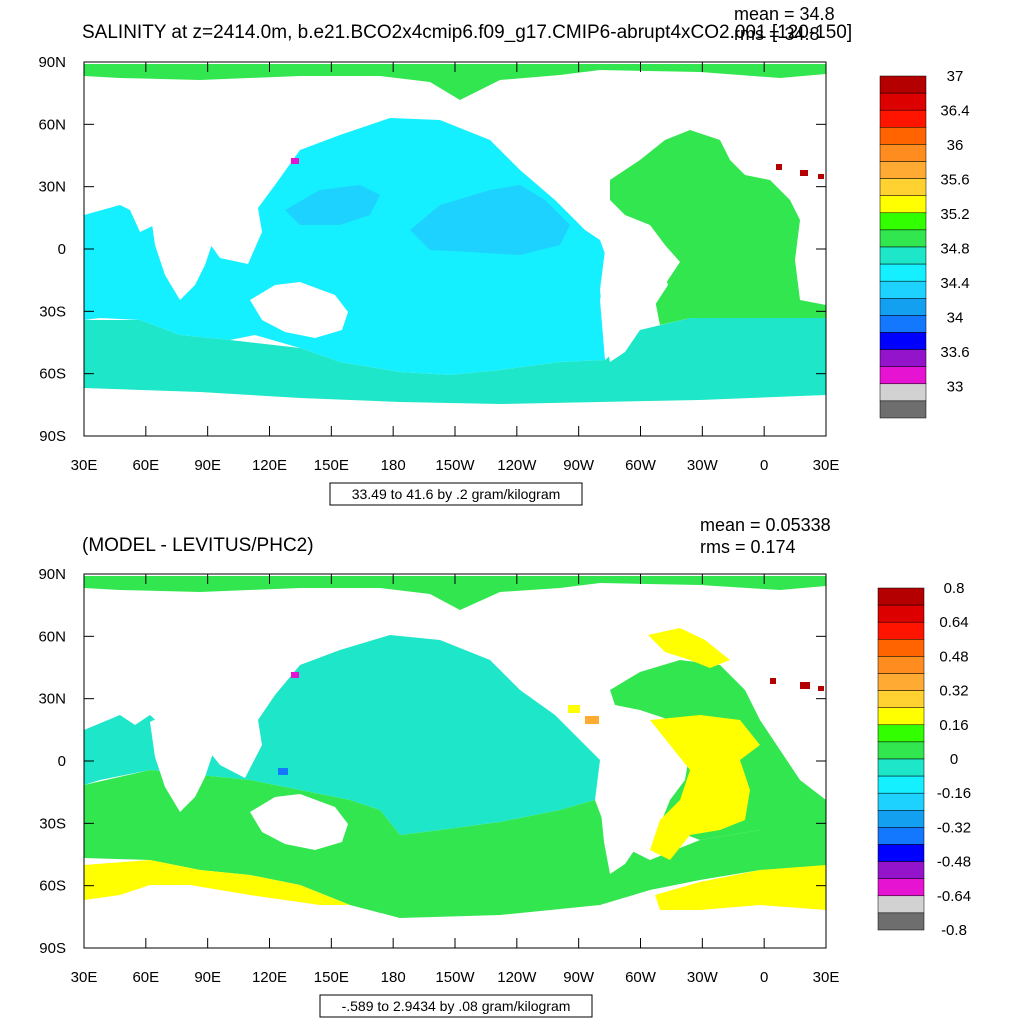  Describe the element at coordinates (490, 220) in the screenshot. I see `top-field-pacific-pocket` at that location.